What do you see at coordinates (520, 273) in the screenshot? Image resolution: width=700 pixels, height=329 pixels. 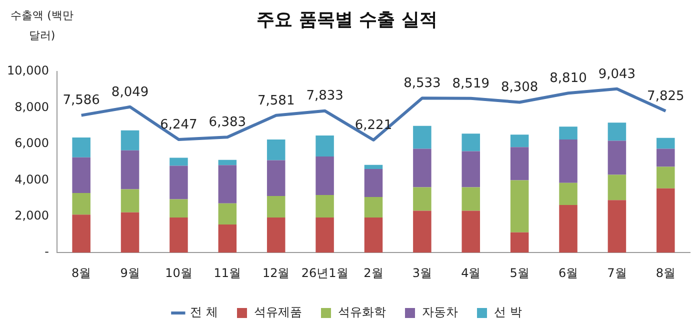 I see `x-tick-label: 5월` at bounding box center [520, 273].